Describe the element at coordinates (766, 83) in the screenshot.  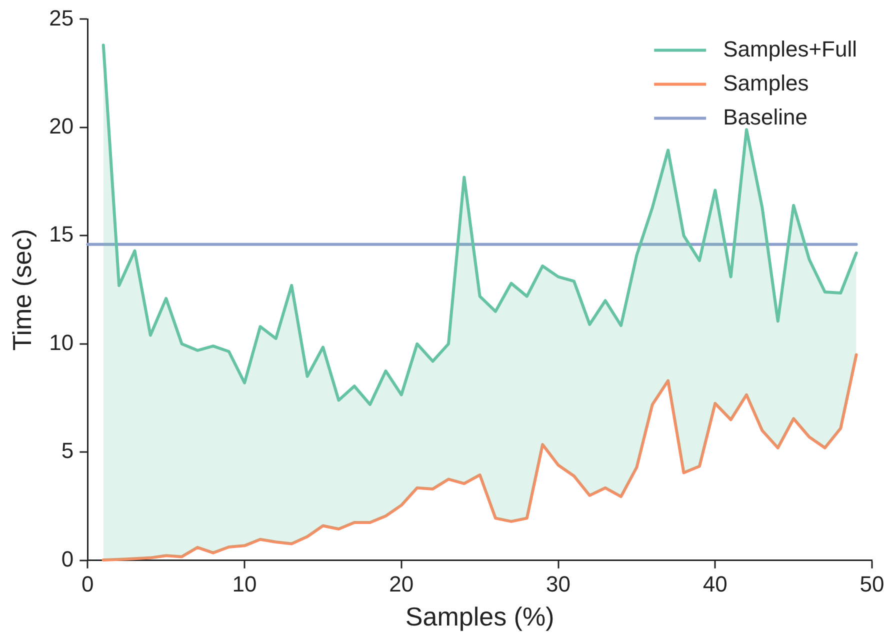
I see `legend-label: Samples` at that location.